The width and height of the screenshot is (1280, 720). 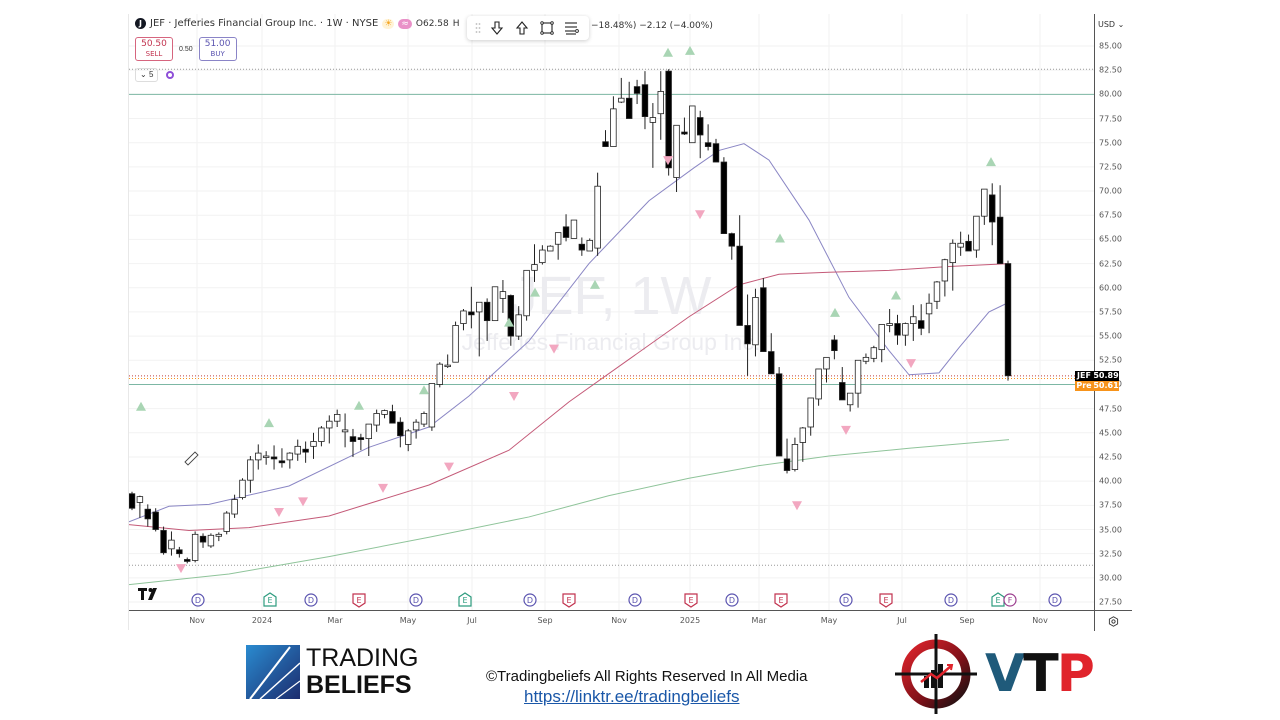 What do you see at coordinates (405, 23) in the screenshot?
I see `data-approx-badge: ≈` at bounding box center [405, 23].